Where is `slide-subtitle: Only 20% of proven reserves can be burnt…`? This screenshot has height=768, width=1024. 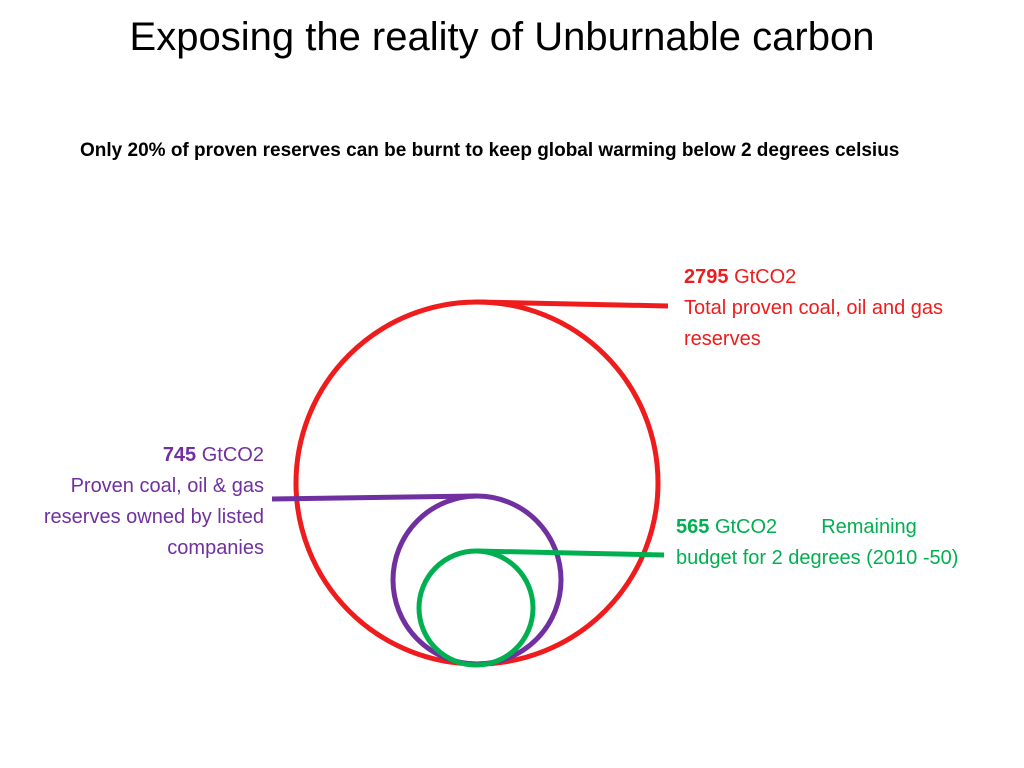 slide-subtitle: Only 20% of proven reserves can be burnt… is located at coordinates (490, 150).